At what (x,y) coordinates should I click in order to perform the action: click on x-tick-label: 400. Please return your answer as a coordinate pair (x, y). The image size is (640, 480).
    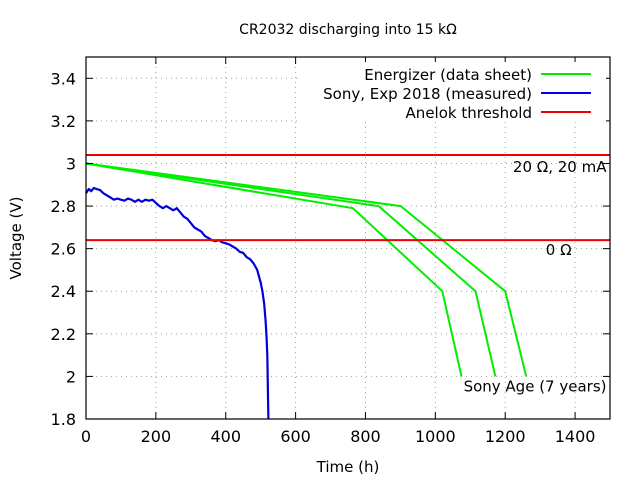
    Looking at the image, I should click on (225, 436).